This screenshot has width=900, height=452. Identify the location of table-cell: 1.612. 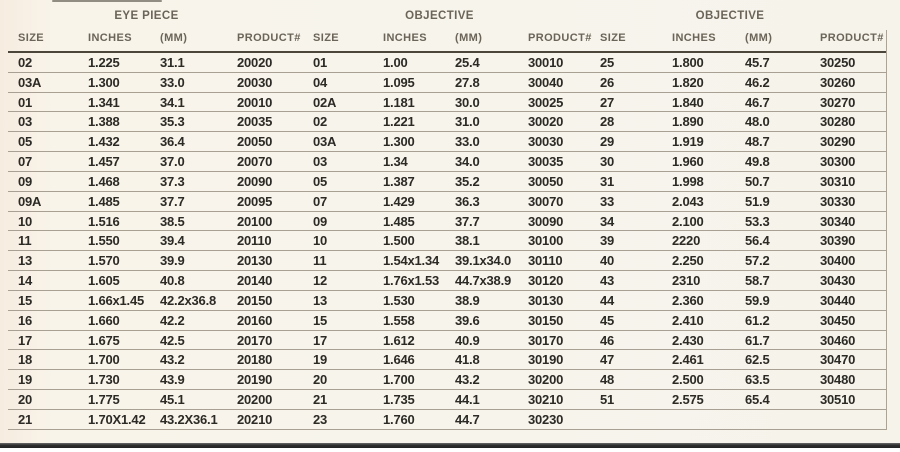
(399, 340).